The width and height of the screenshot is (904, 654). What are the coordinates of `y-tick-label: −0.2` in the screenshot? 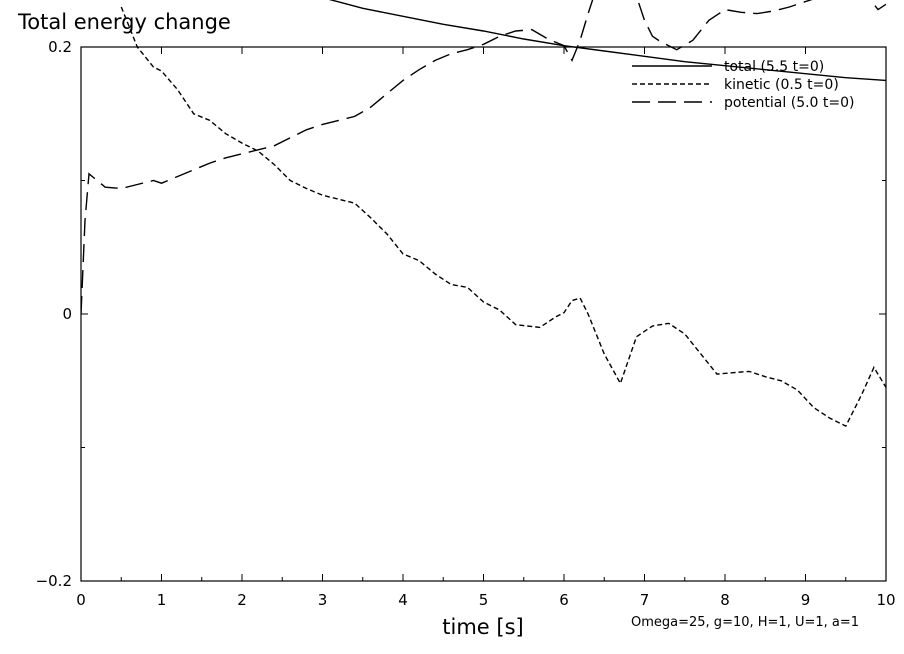 It's located at (54, 581).